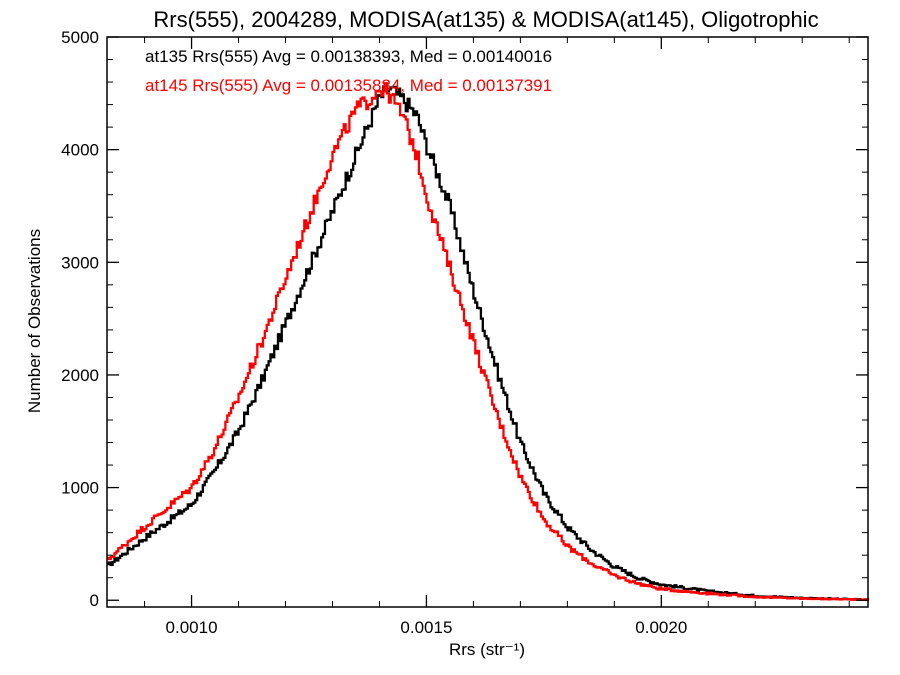 Image resolution: width=900 pixels, height=675 pixels. What do you see at coordinates (80, 150) in the screenshot?
I see `y-tick-label-4000: 4000` at bounding box center [80, 150].